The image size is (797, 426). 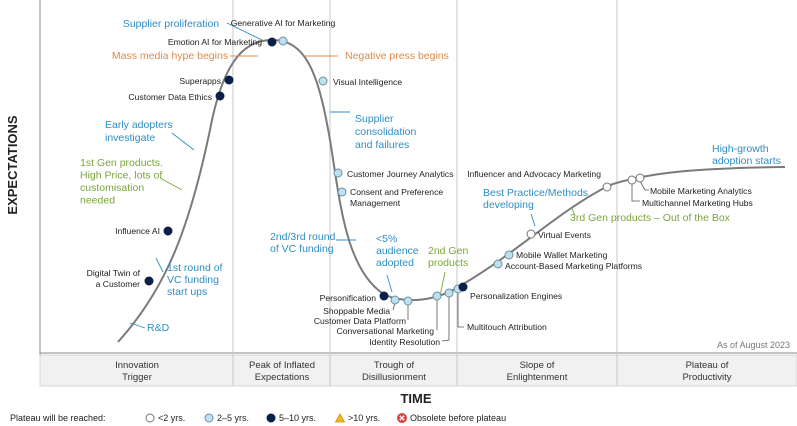 I want to click on label-emotion-ai-for-marketing: Emotion AI for Marketing, so click(x=215, y=42).